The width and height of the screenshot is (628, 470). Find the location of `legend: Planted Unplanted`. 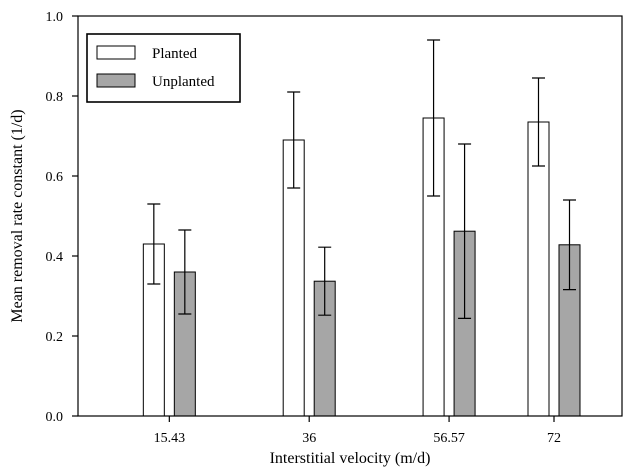

legend: Planted Unplanted is located at coordinates (163, 68).